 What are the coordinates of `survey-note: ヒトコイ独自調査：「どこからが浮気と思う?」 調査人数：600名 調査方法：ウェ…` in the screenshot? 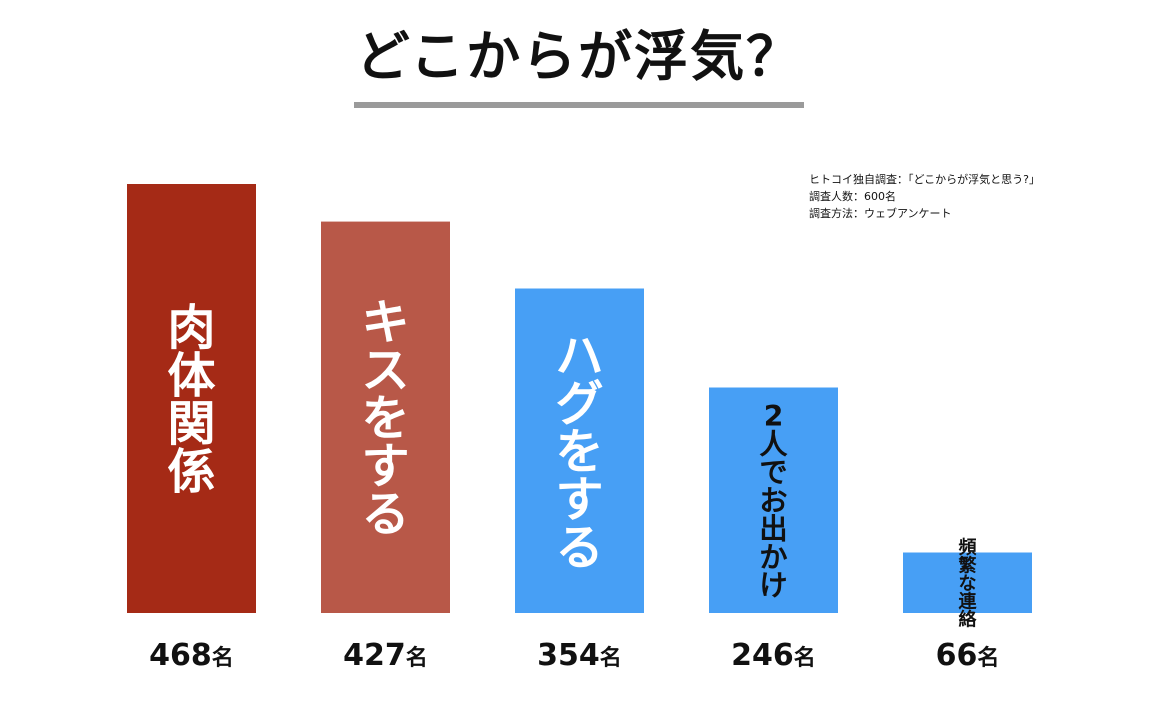 It's located at (924, 196).